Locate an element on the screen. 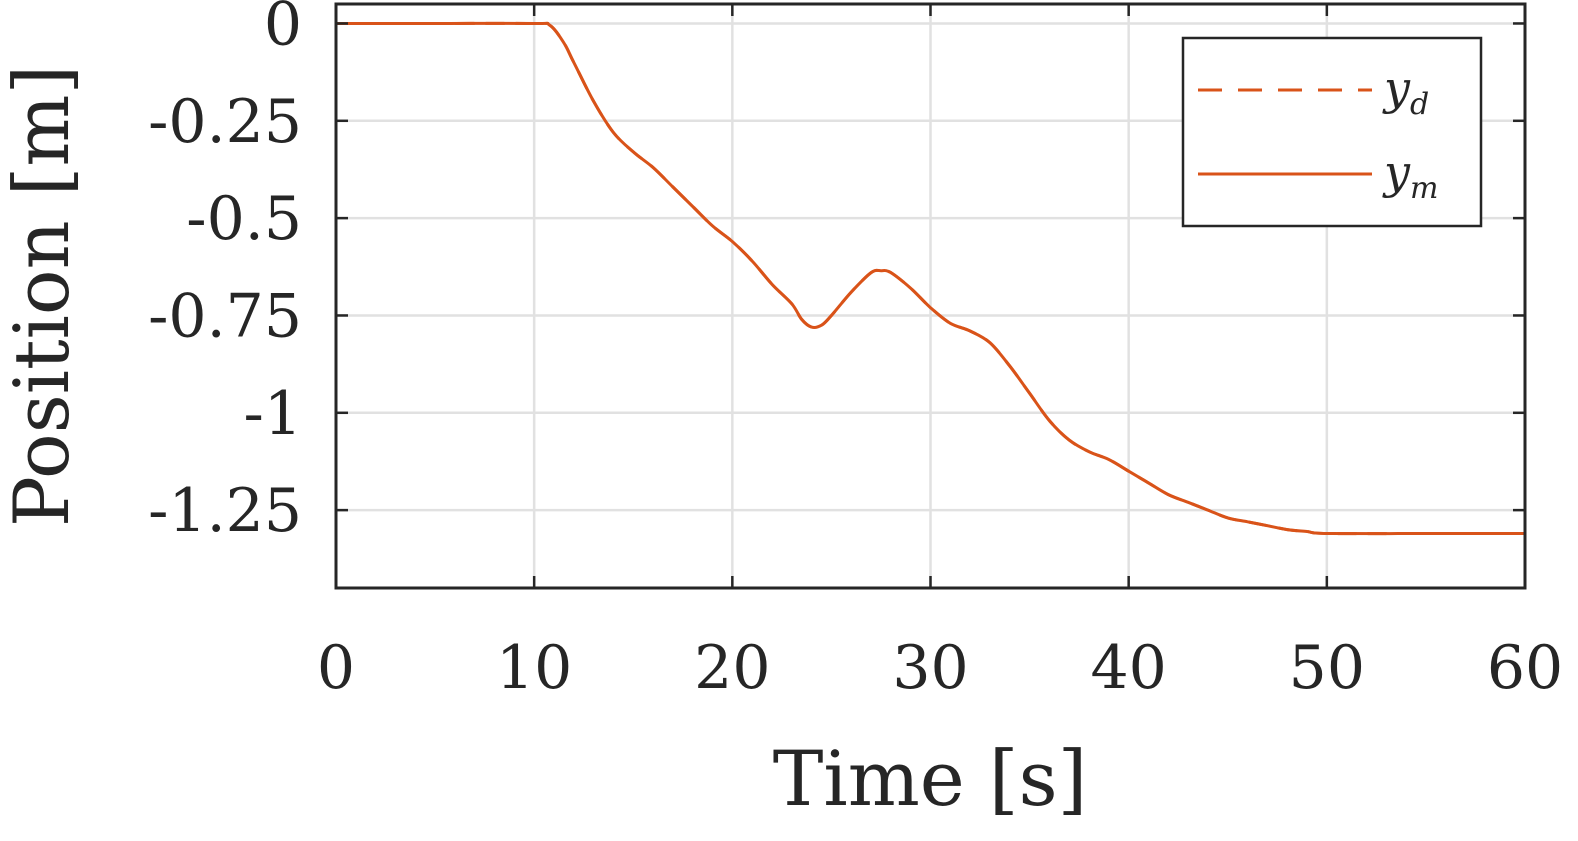 The width and height of the screenshot is (1578, 841). legend-box is located at coordinates (1332, 132).